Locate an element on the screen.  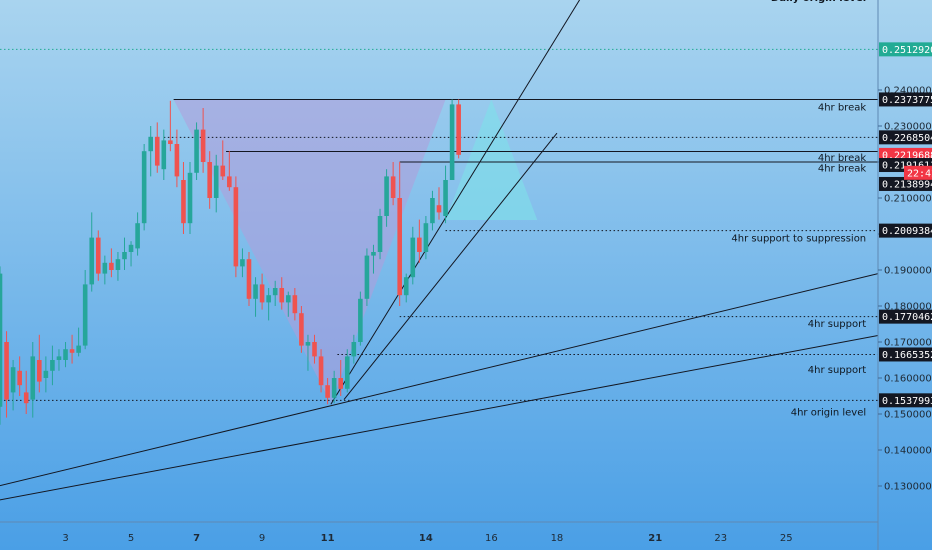
y-tick-label-8: 0.21000000 is located at coordinates (908, 199).